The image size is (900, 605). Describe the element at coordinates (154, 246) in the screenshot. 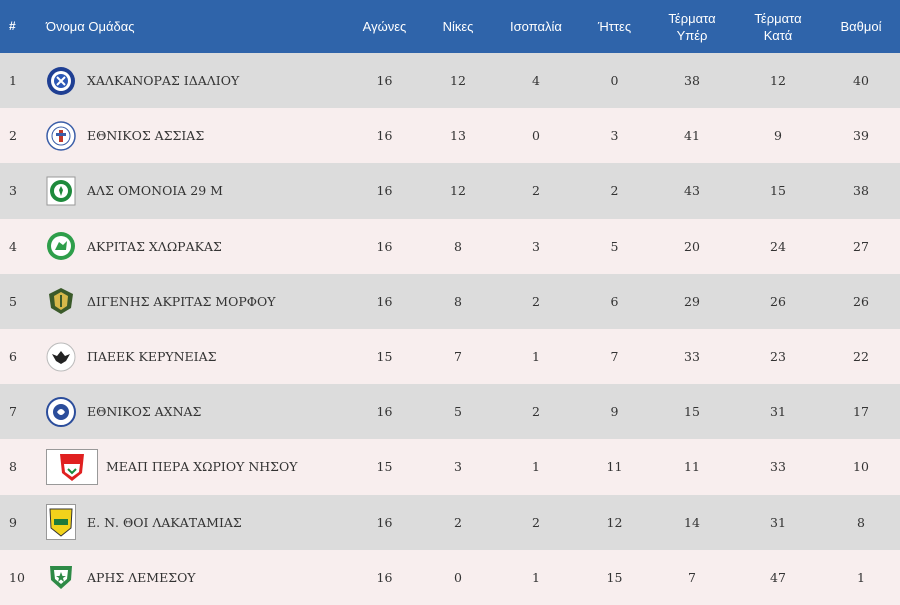

I see `team-name: ΑΚΡΙΤΑΣ ΧΛΩΡΑΚΑΣ` at that location.